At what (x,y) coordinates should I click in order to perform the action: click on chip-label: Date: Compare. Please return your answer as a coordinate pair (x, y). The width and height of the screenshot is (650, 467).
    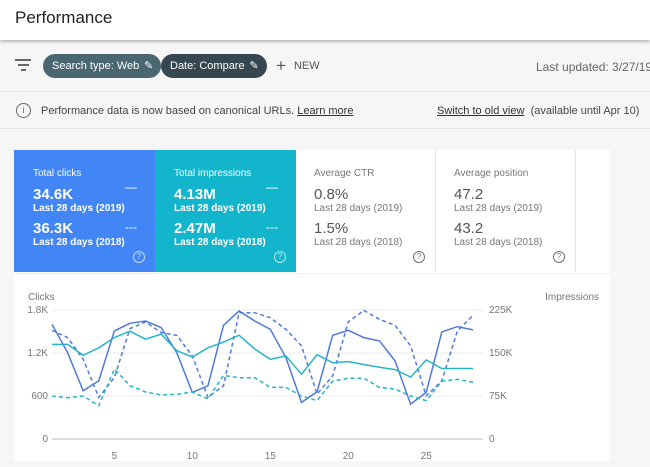
    Looking at the image, I should click on (207, 66).